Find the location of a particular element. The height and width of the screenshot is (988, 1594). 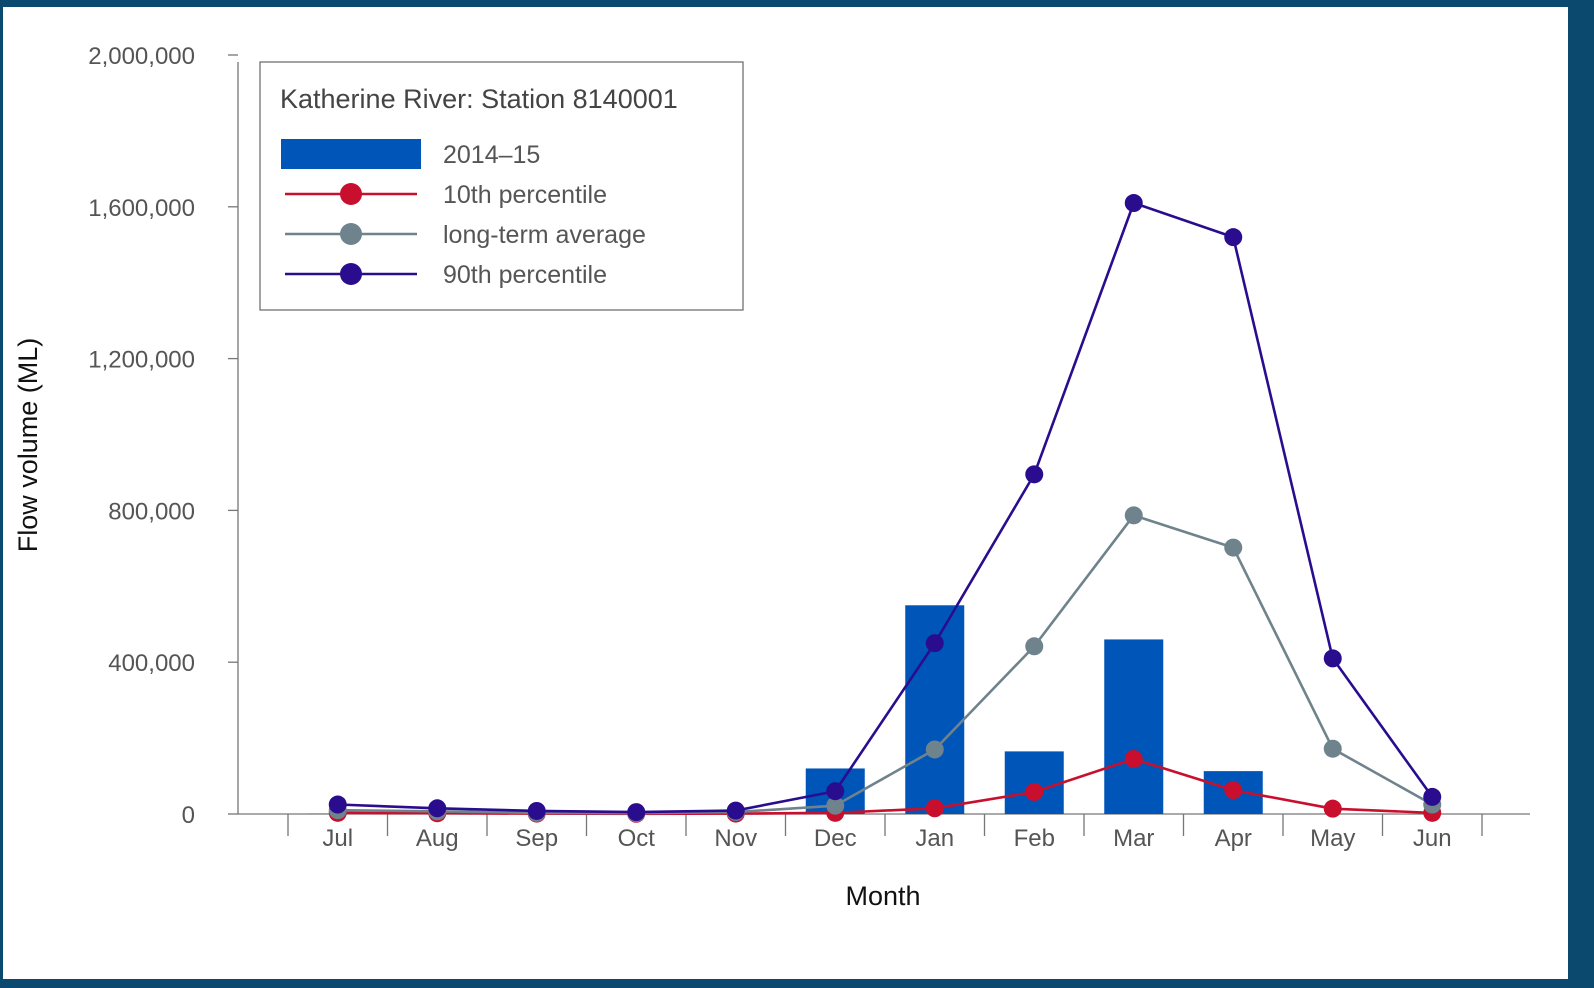

legend-swatch is located at coordinates (351, 154).